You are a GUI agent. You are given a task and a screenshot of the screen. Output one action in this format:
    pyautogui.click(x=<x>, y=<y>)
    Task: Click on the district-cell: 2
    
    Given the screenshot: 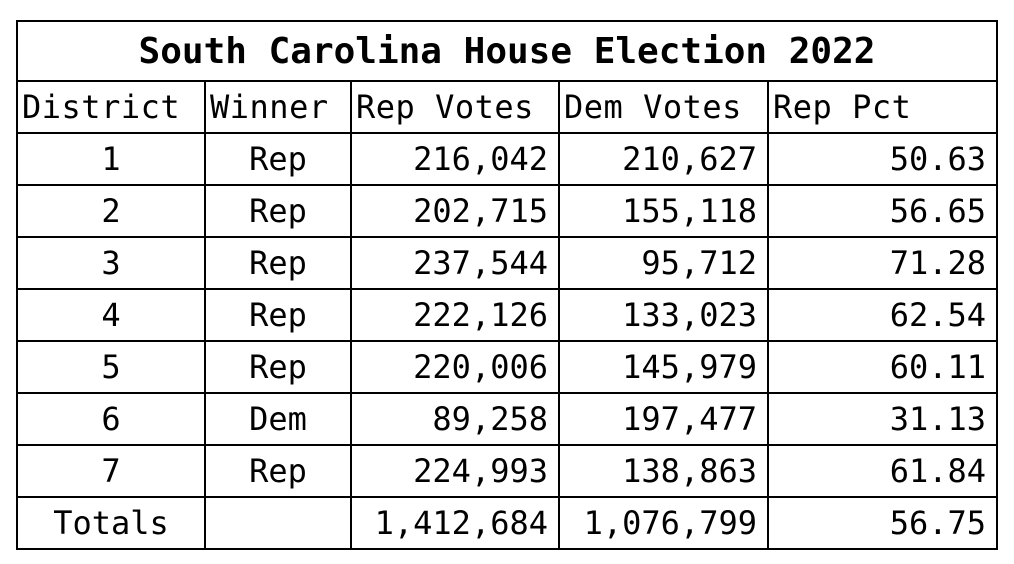 What is the action you would take?
    pyautogui.click(x=111, y=211)
    